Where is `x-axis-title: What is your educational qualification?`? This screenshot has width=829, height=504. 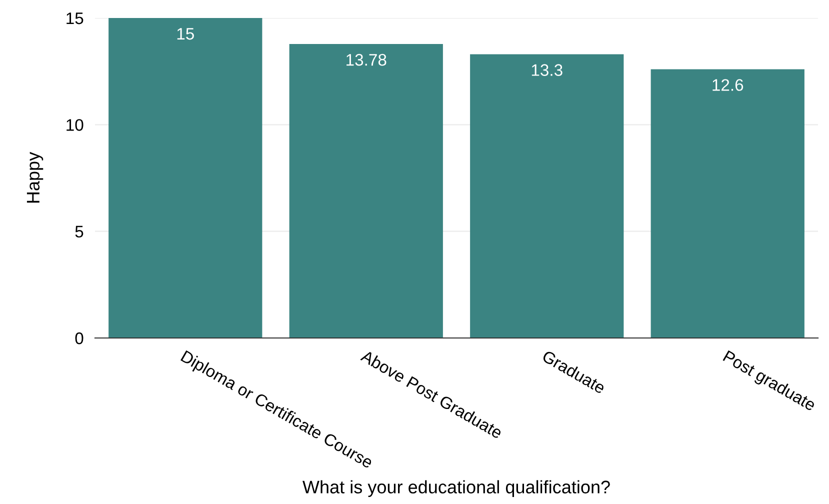
x-axis-title: What is your educational qualification? is located at coordinates (456, 489).